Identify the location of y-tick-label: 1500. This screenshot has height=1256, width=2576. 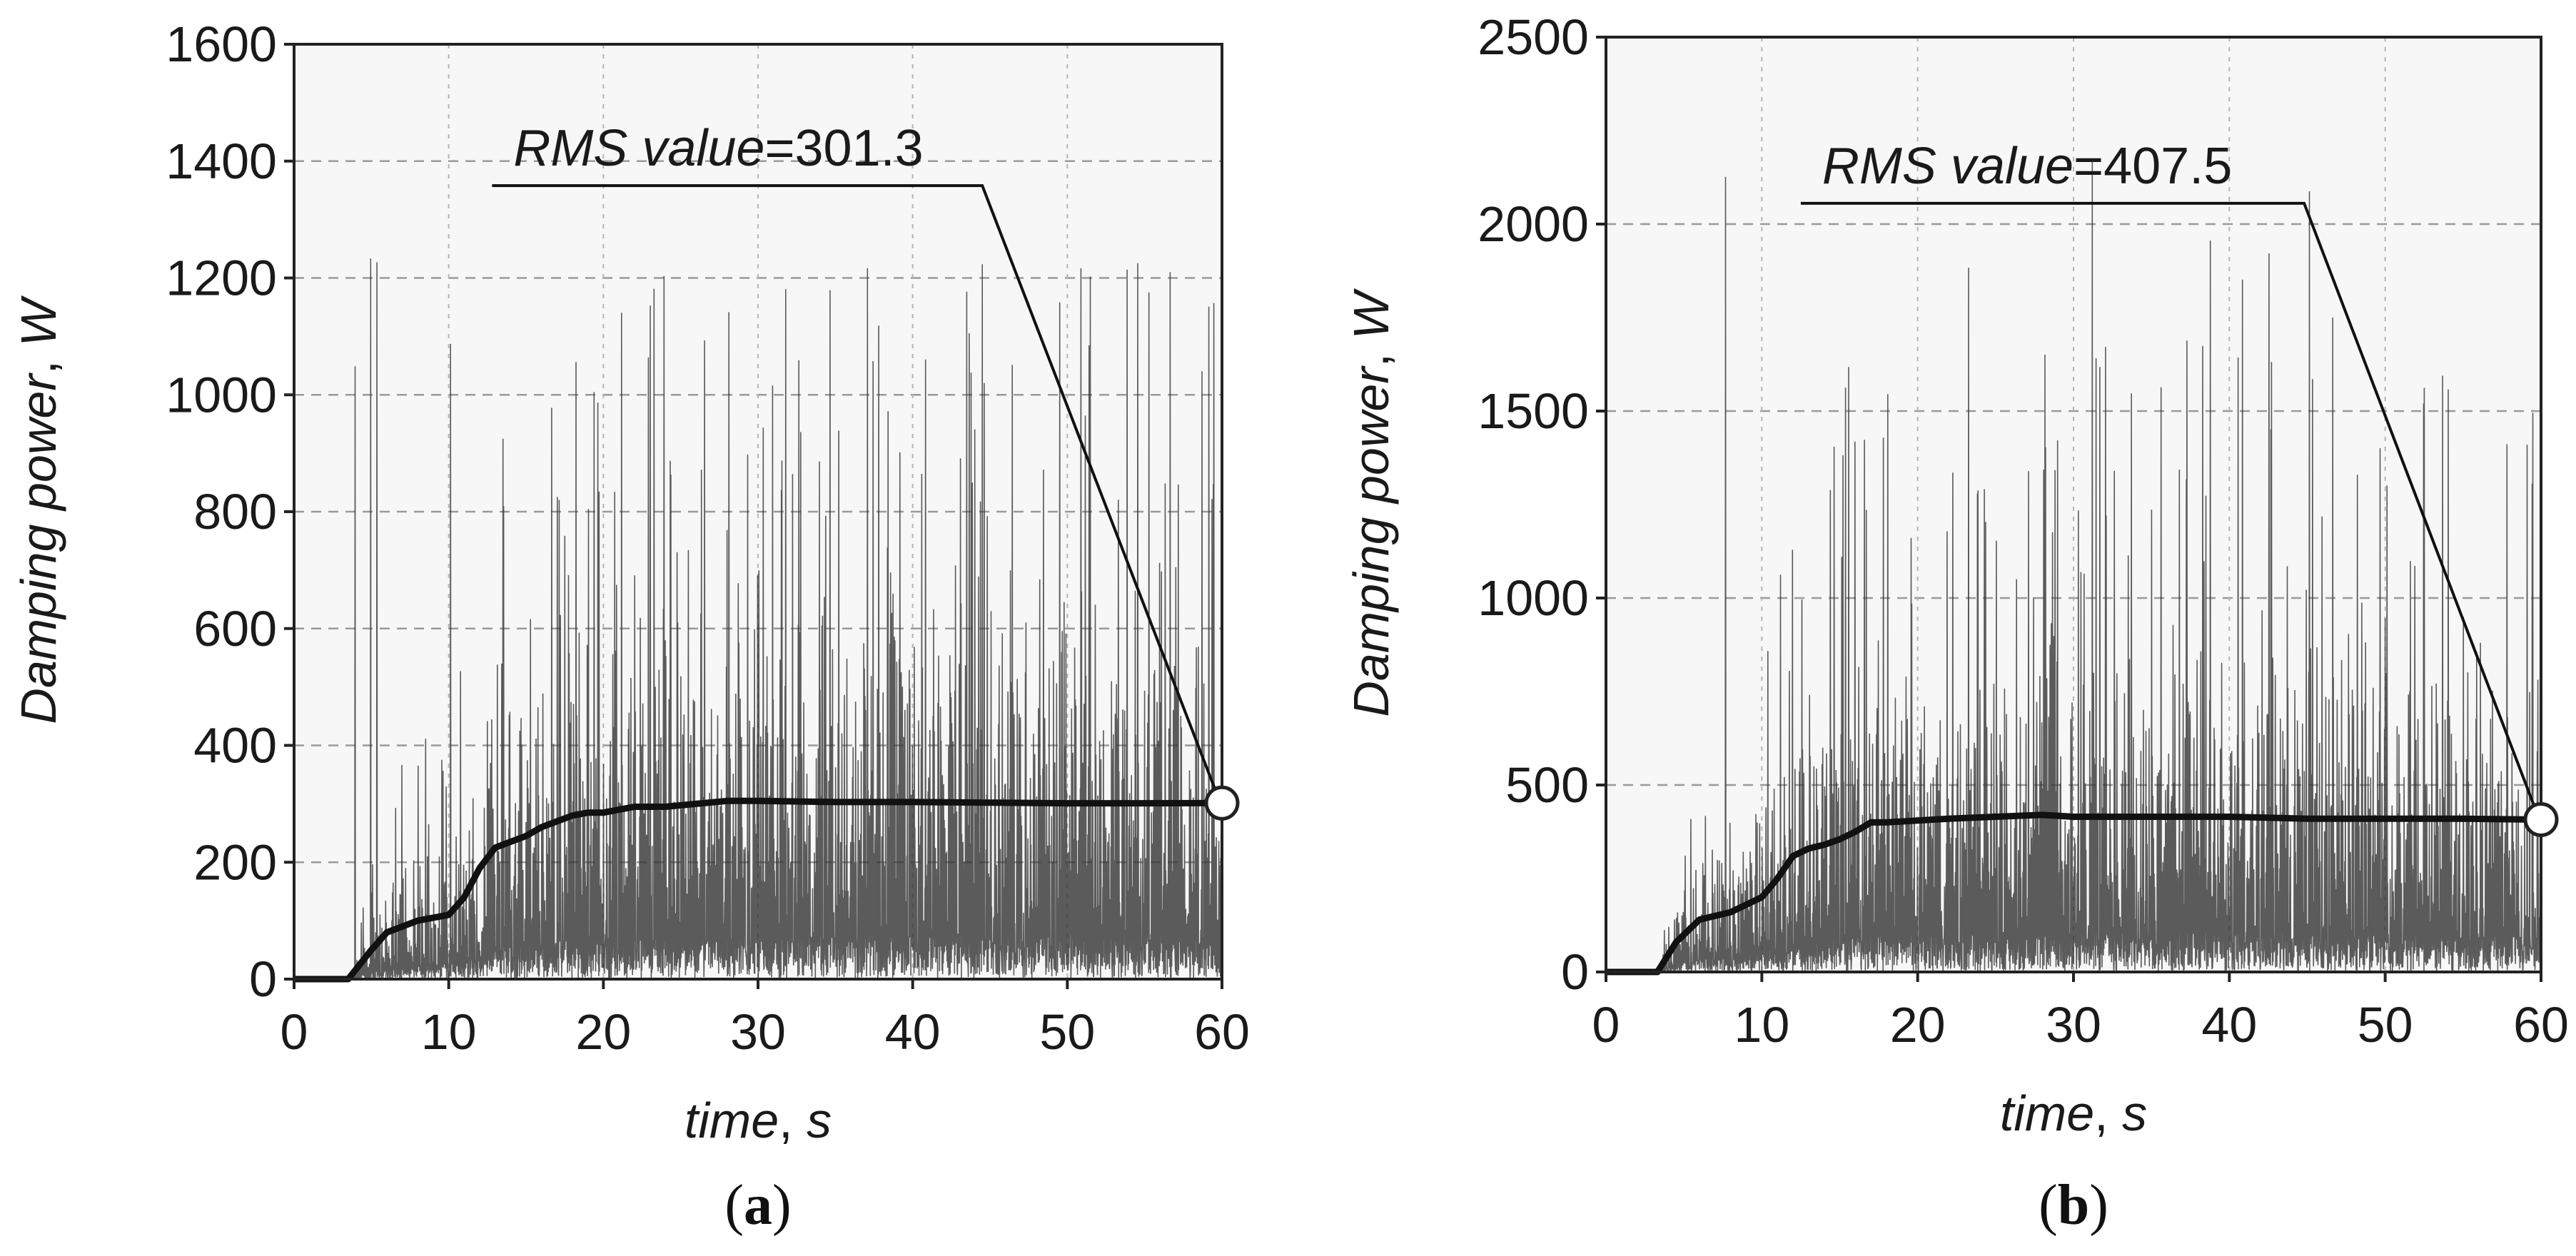
(1533, 411).